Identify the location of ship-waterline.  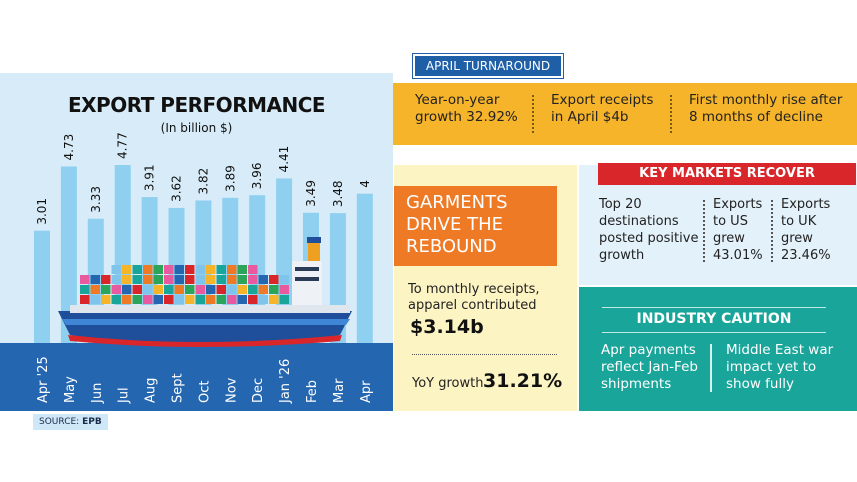
(205, 341).